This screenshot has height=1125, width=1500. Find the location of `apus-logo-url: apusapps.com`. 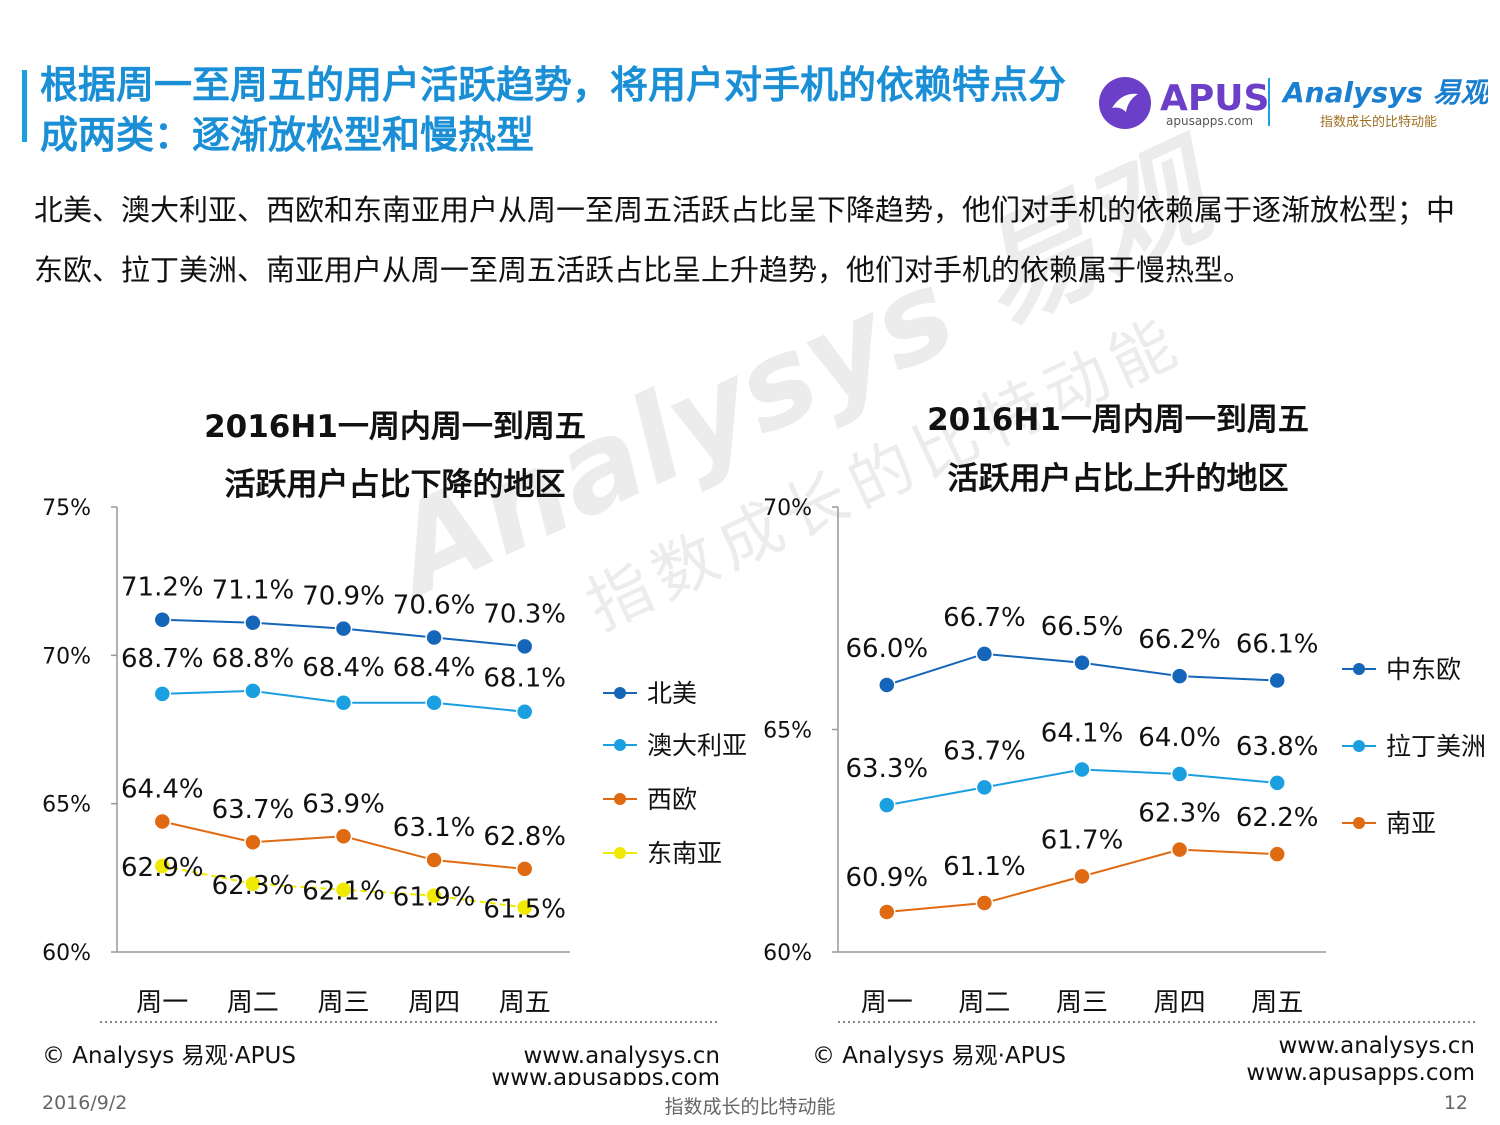

apus-logo-url: apusapps.com is located at coordinates (1209, 121).